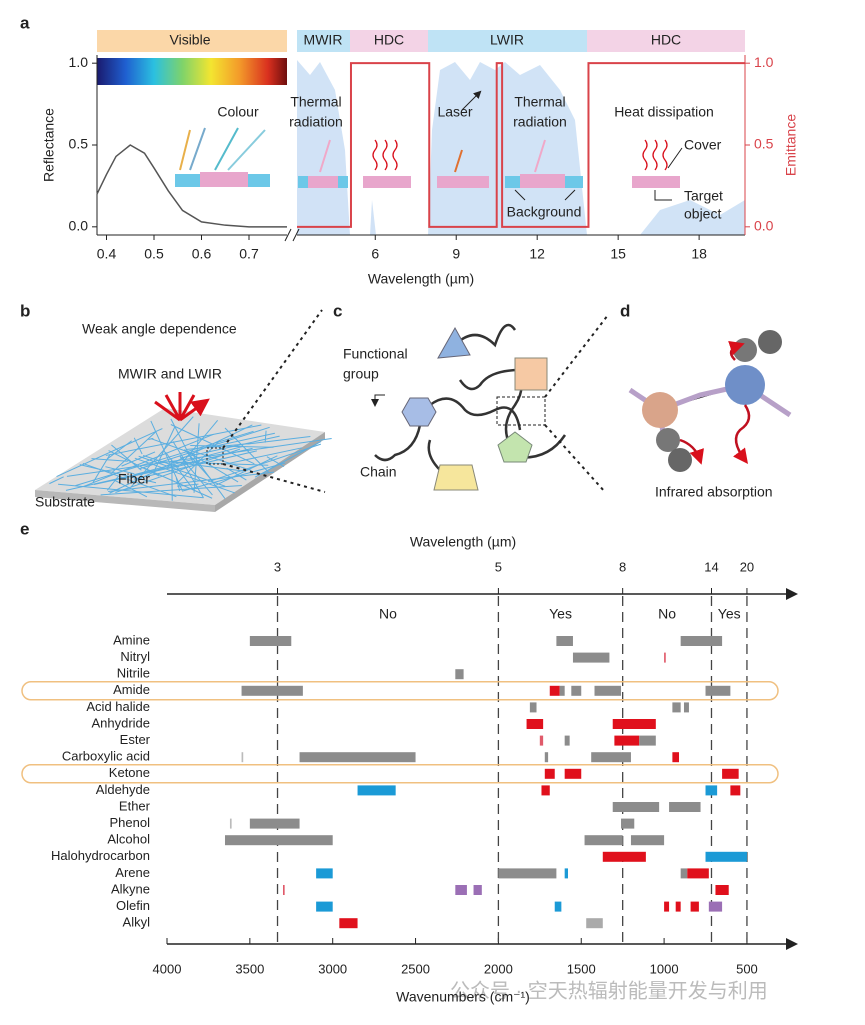 This screenshot has height=1025, width=865. What do you see at coordinates (106, 756) in the screenshot?
I see `row-label: Carboxylic acid` at bounding box center [106, 756].